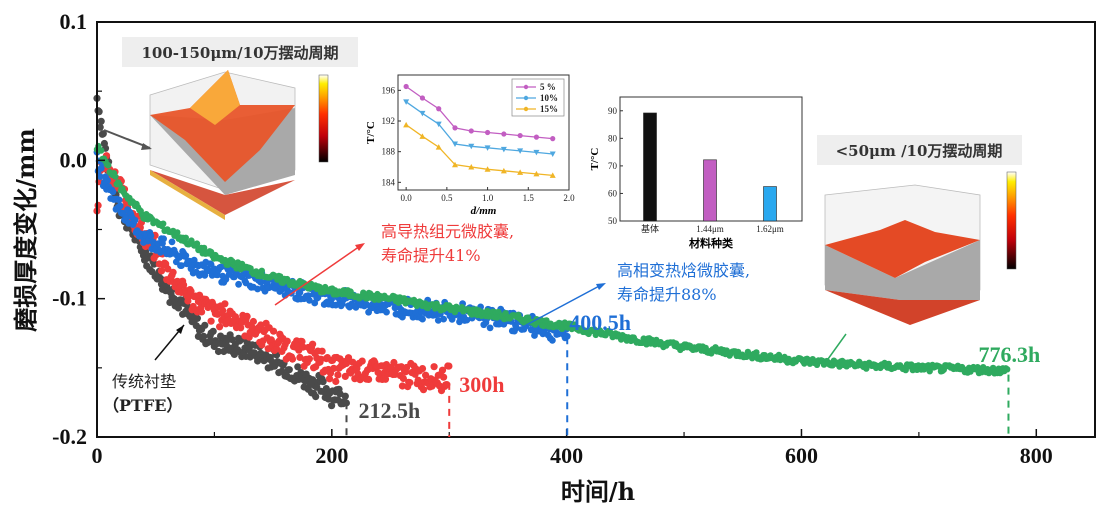  Describe the element at coordinates (74, 159) in the screenshot. I see `y-tick-label: 0.0` at that location.